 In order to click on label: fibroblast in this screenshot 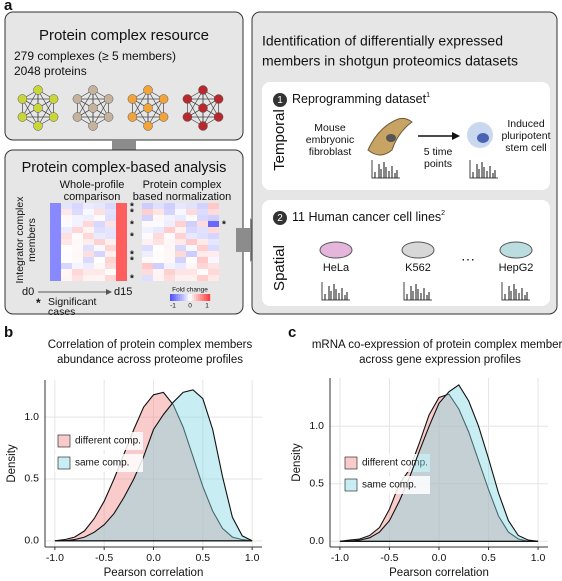, I will do `click(330, 152)`.